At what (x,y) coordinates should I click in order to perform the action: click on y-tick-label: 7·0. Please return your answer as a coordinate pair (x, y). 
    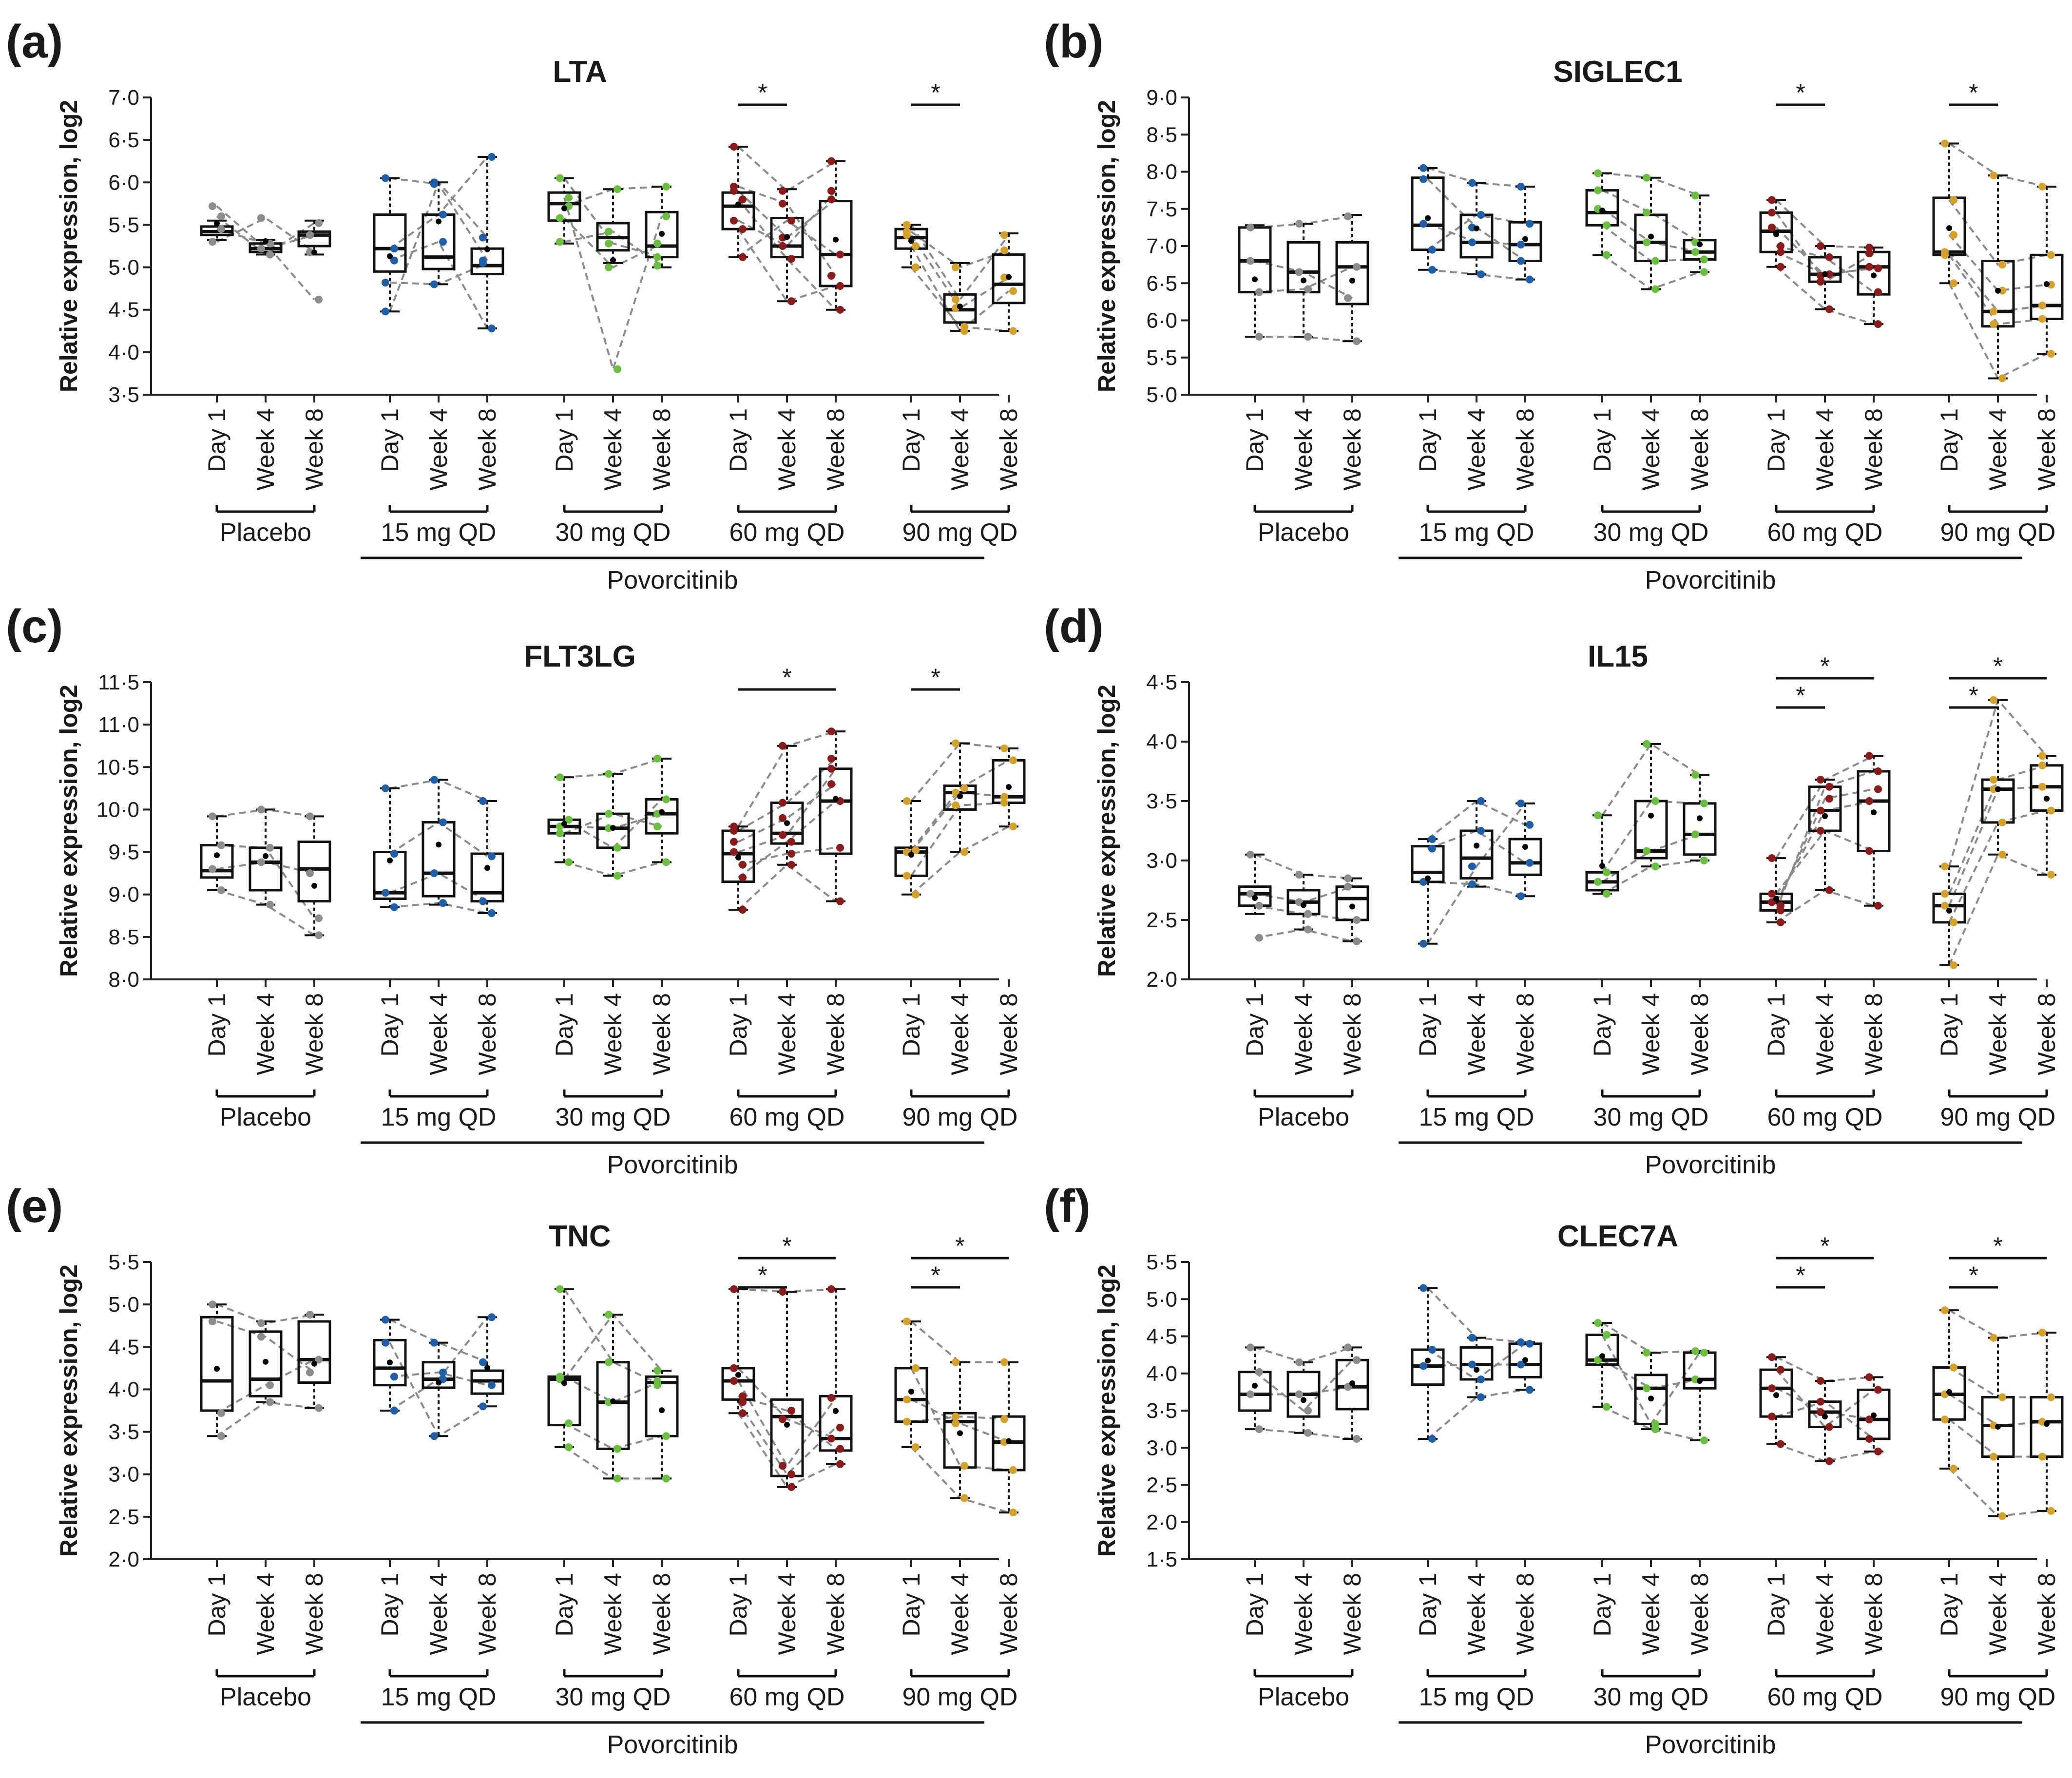
    Looking at the image, I should click on (123, 98).